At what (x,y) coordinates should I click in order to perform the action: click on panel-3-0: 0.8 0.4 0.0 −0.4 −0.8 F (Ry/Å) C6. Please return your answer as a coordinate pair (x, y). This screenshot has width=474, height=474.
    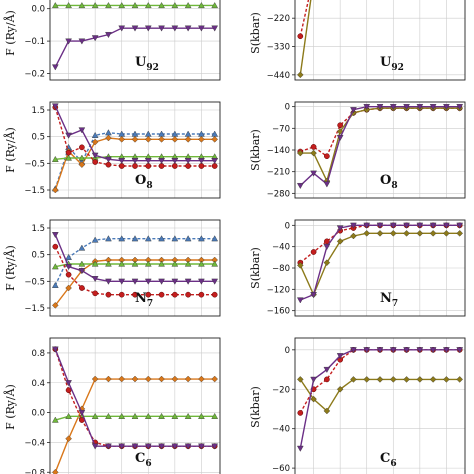
    Looking at the image, I should click on (112, 405).